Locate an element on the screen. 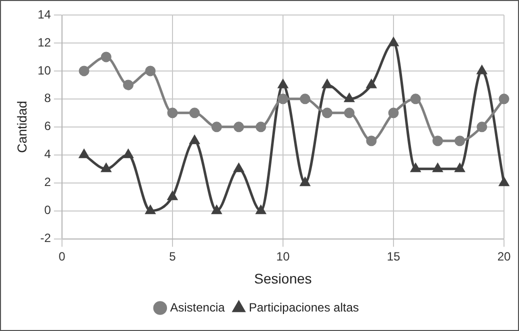  y-tick-label: -2 is located at coordinates (46, 238).